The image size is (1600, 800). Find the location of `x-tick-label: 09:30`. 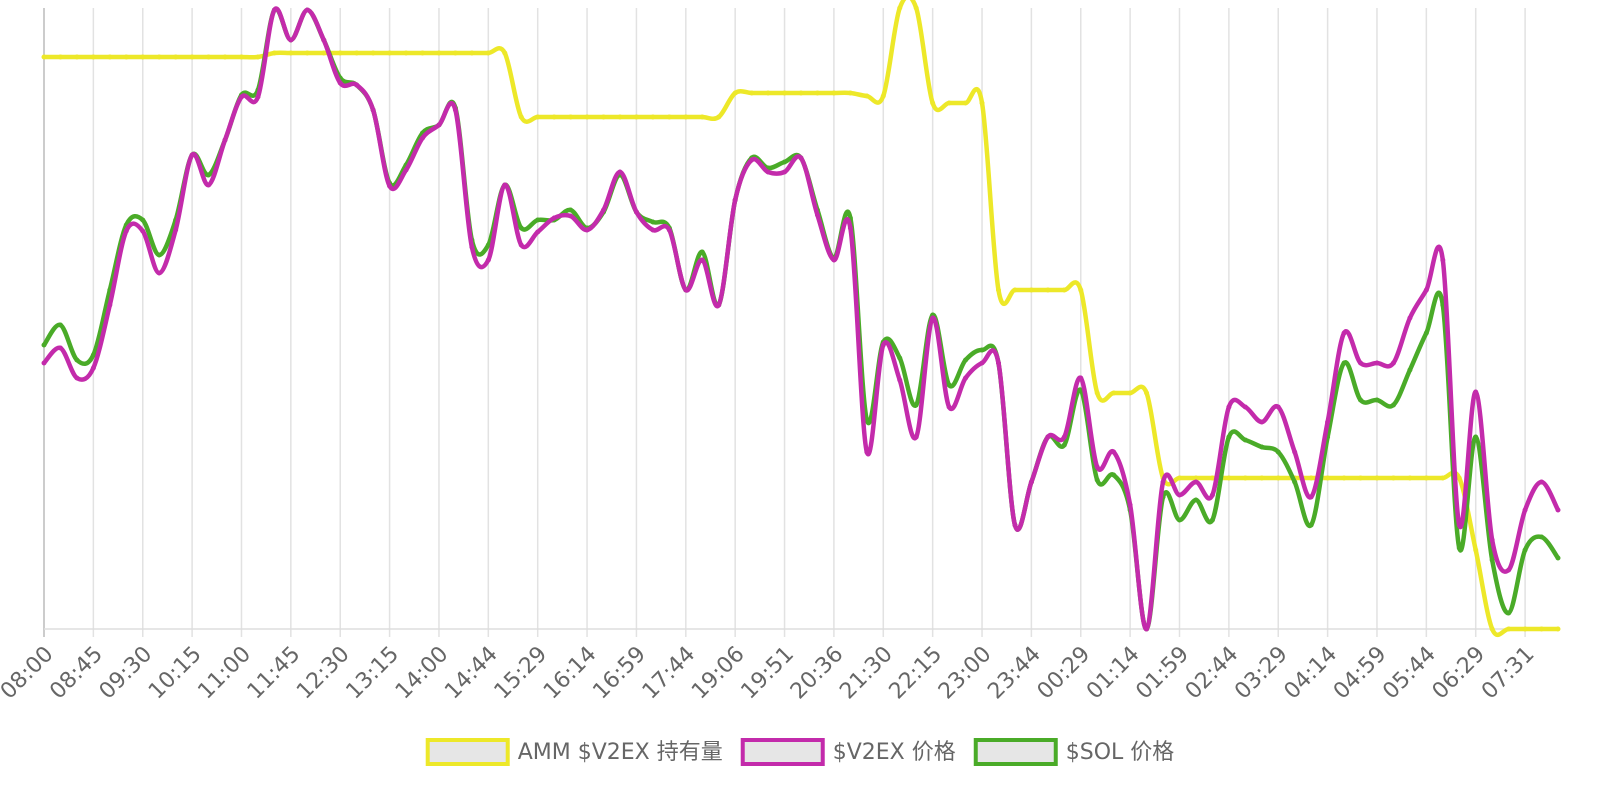

x-tick-label: 09:30 is located at coordinates (126, 673).